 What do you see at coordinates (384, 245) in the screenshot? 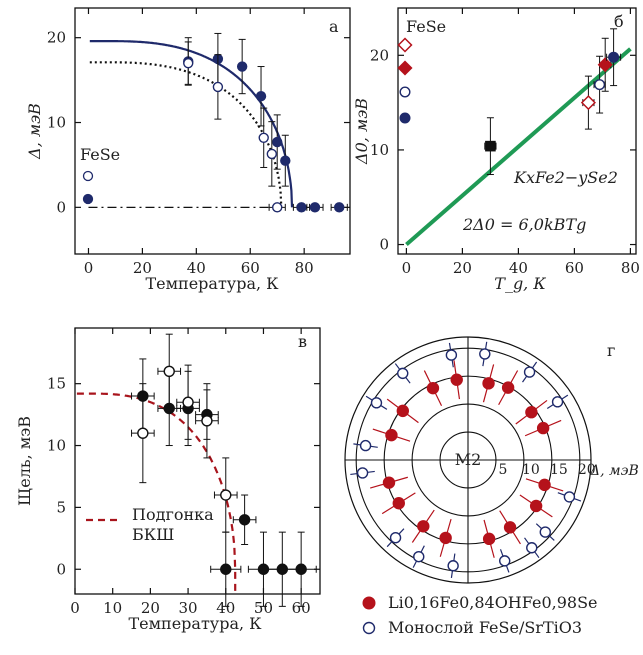
I see `panel-b-y-tick-label: 0` at bounding box center [384, 245].